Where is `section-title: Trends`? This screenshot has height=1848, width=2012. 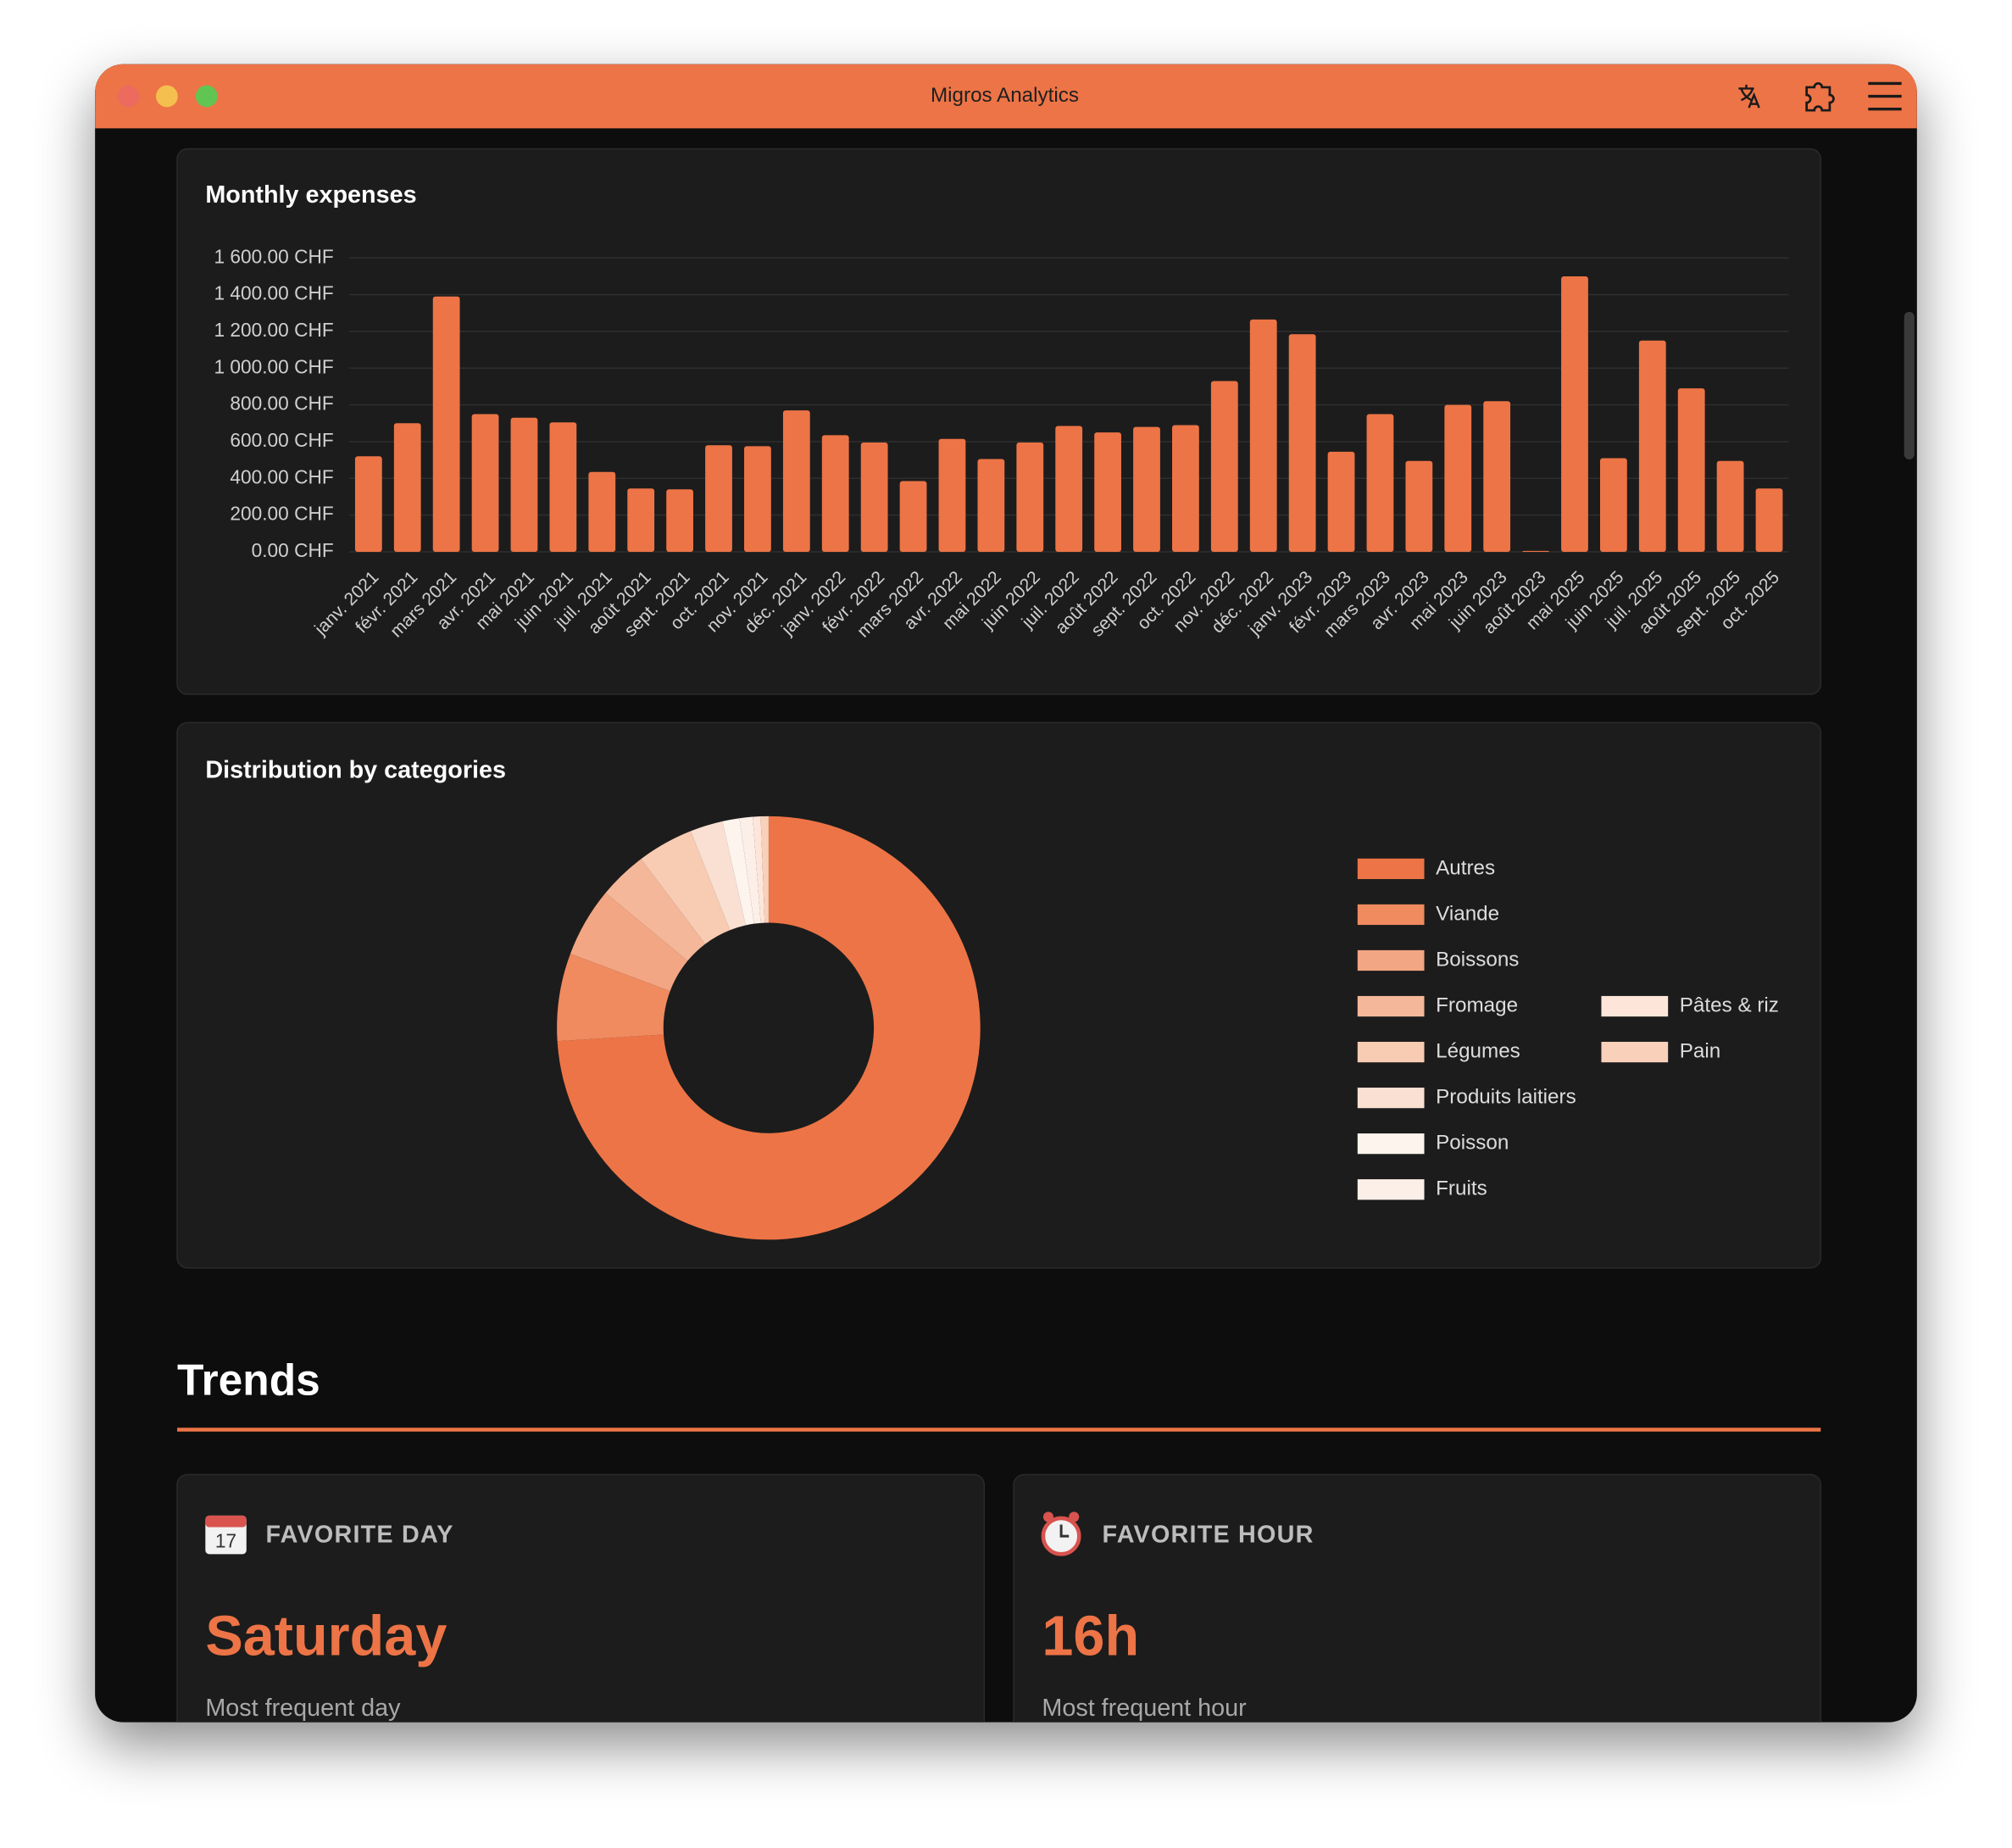 section-title: Trends is located at coordinates (248, 1380).